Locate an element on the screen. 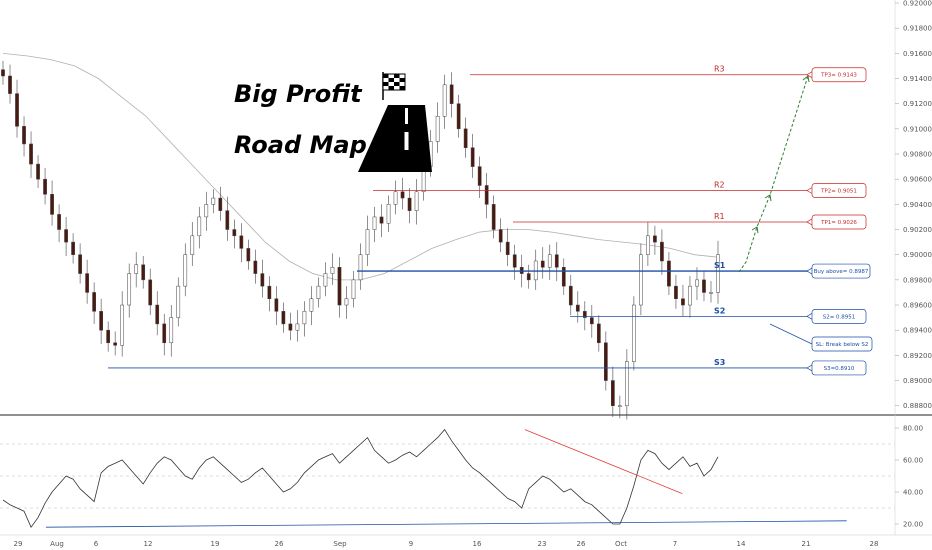 This screenshot has width=932, height=550. price-tick-label: 0.89400 is located at coordinates (917, 331).